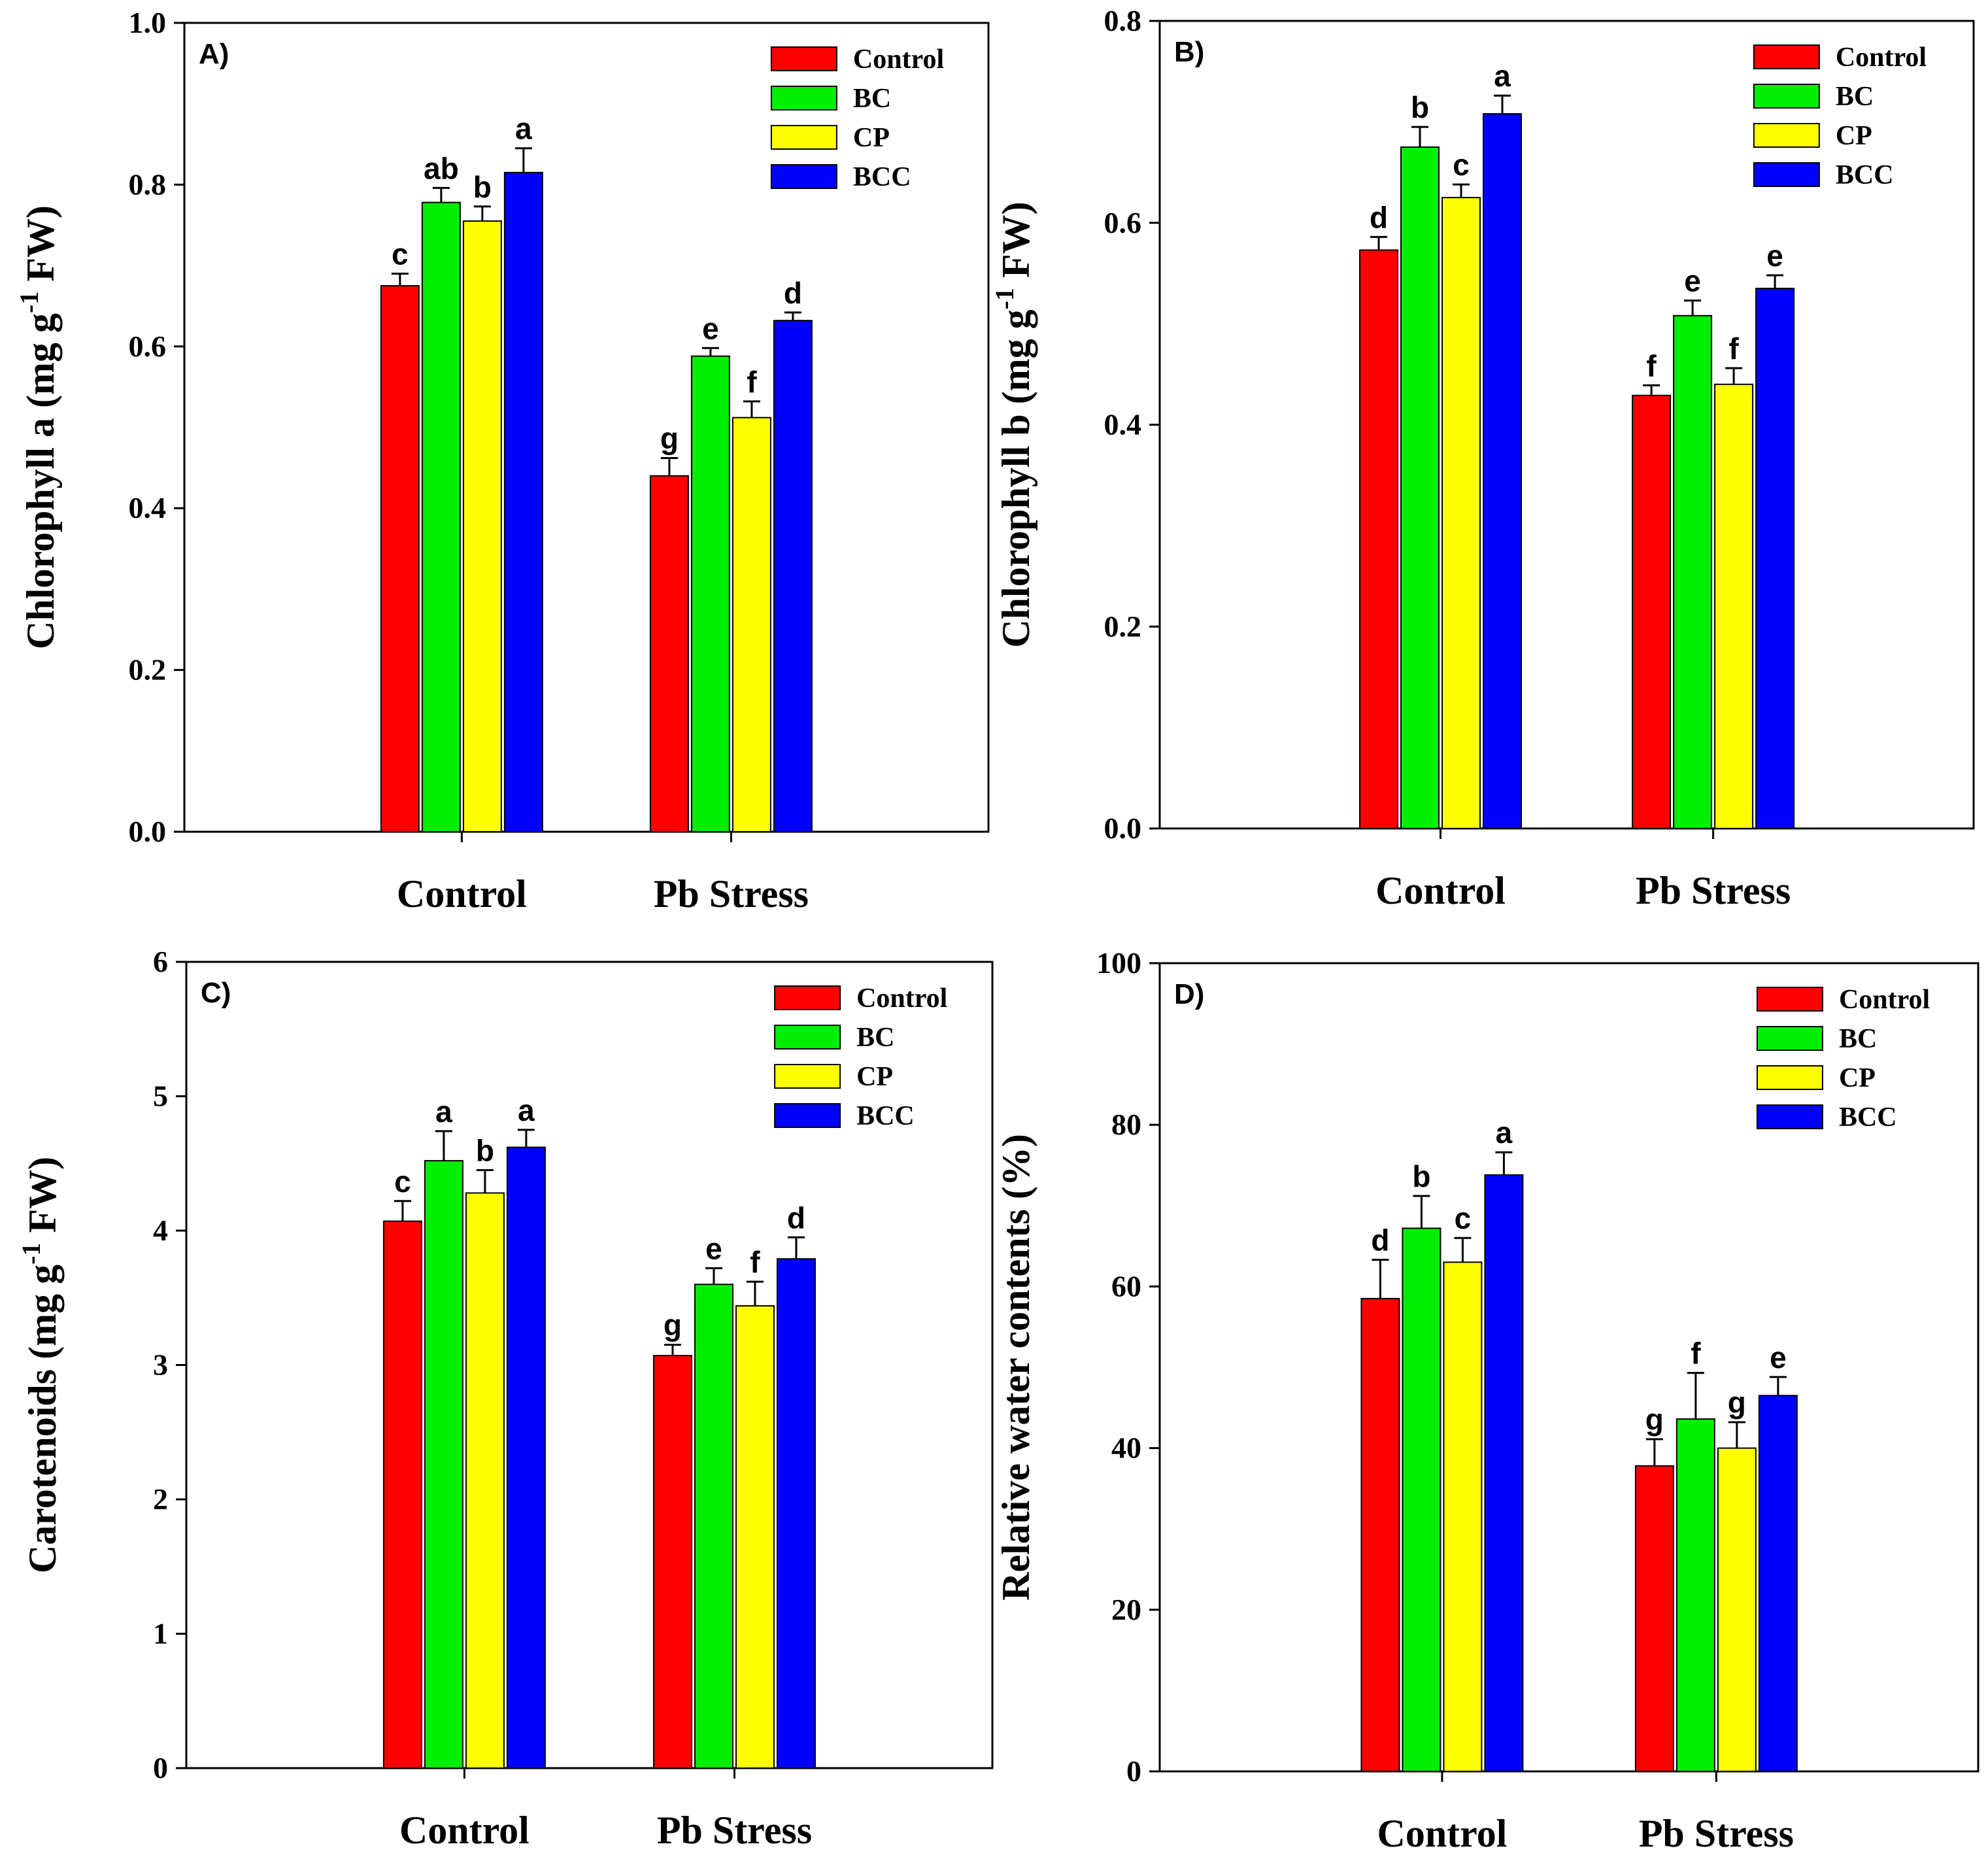  What do you see at coordinates (1015, 1368) in the screenshot?
I see `y-axis-title: Relative water contents (%)` at bounding box center [1015, 1368].